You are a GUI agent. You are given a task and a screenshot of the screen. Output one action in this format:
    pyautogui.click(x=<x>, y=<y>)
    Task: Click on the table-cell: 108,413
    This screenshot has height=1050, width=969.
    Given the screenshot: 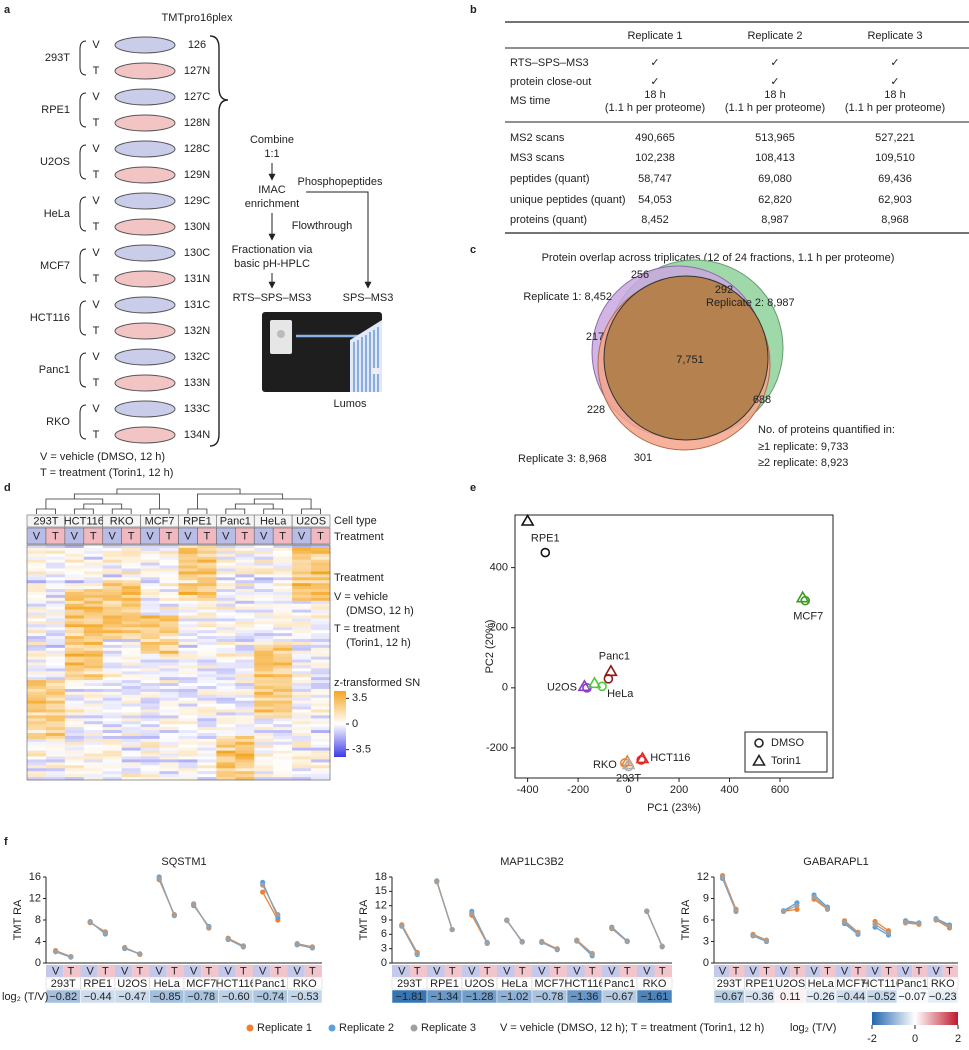 What is the action you would take?
    pyautogui.click(x=775, y=158)
    